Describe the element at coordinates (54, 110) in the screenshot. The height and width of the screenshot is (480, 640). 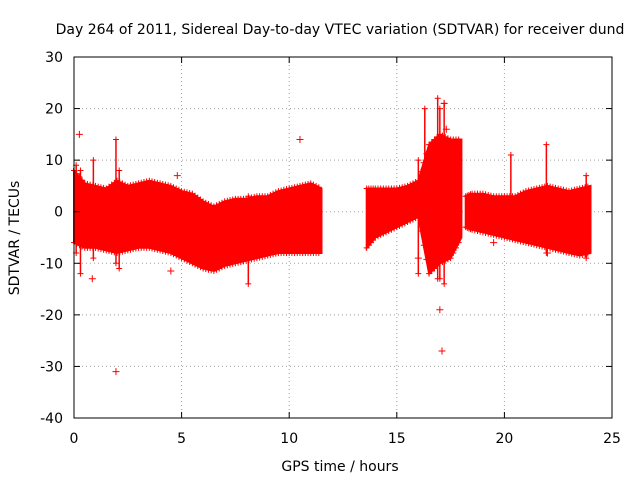
I see `y-tick-label: 20` at that location.